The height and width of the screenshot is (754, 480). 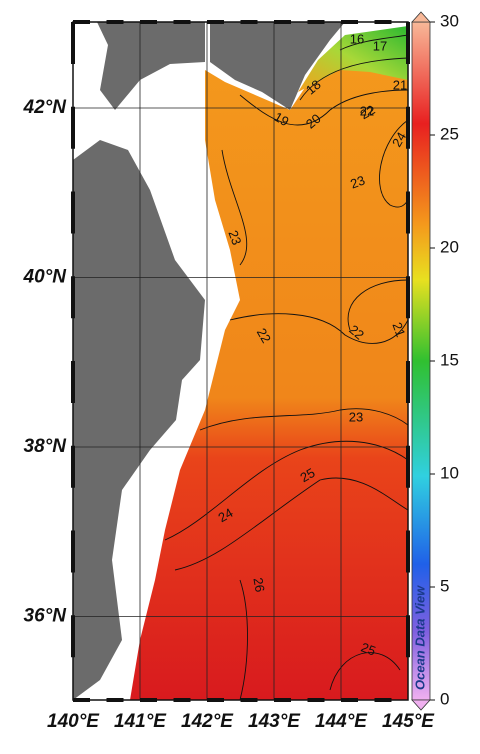 What do you see at coordinates (46, 616) in the screenshot?
I see `lat-label: 36°N` at bounding box center [46, 616].